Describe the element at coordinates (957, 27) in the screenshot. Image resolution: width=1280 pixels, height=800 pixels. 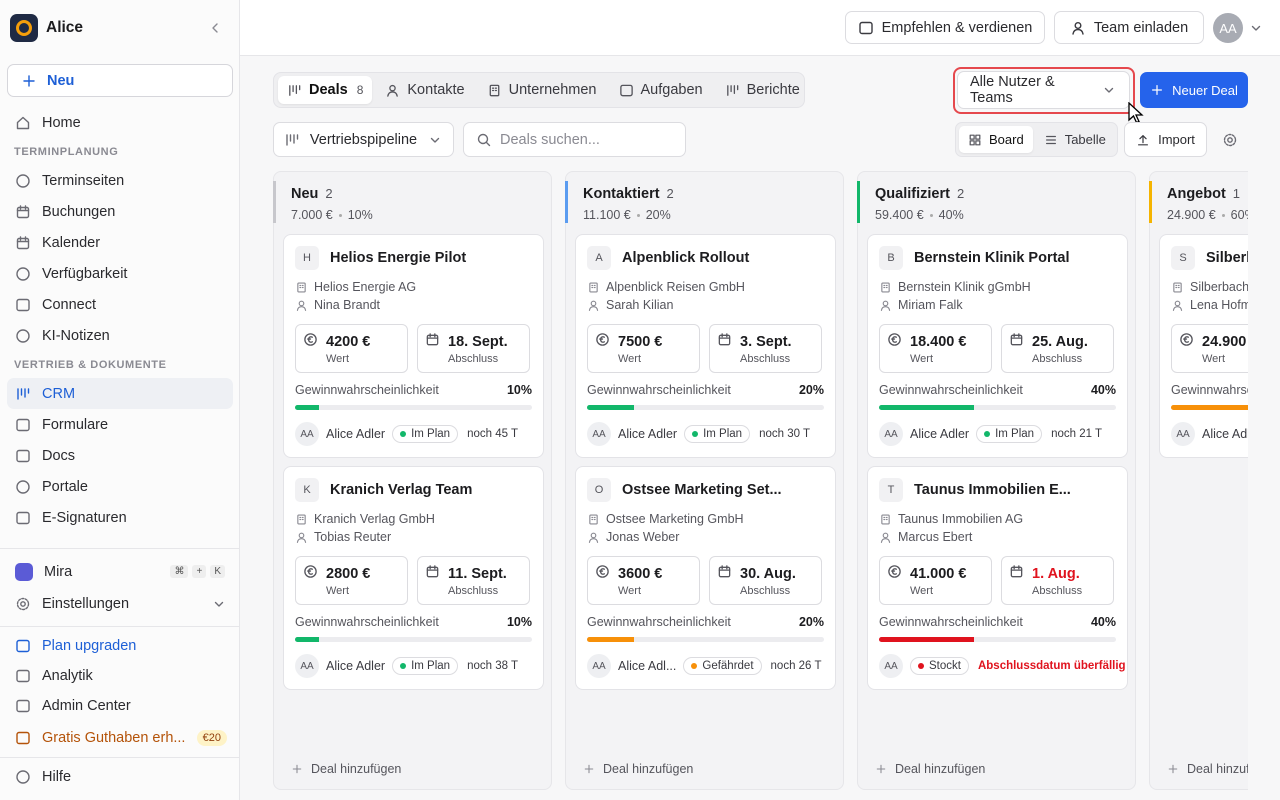
I see `refer-label: Empfehlen & verdienen` at that location.